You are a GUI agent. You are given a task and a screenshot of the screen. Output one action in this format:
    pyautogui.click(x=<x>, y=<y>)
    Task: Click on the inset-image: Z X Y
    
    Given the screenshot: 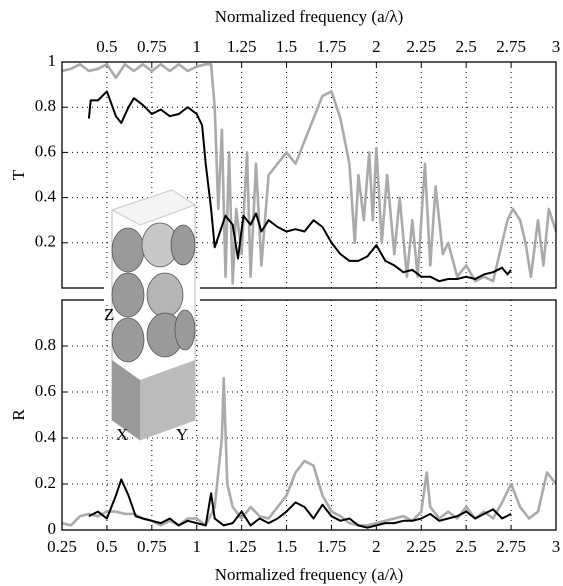 What is the action you would take?
    pyautogui.click(x=152, y=316)
    